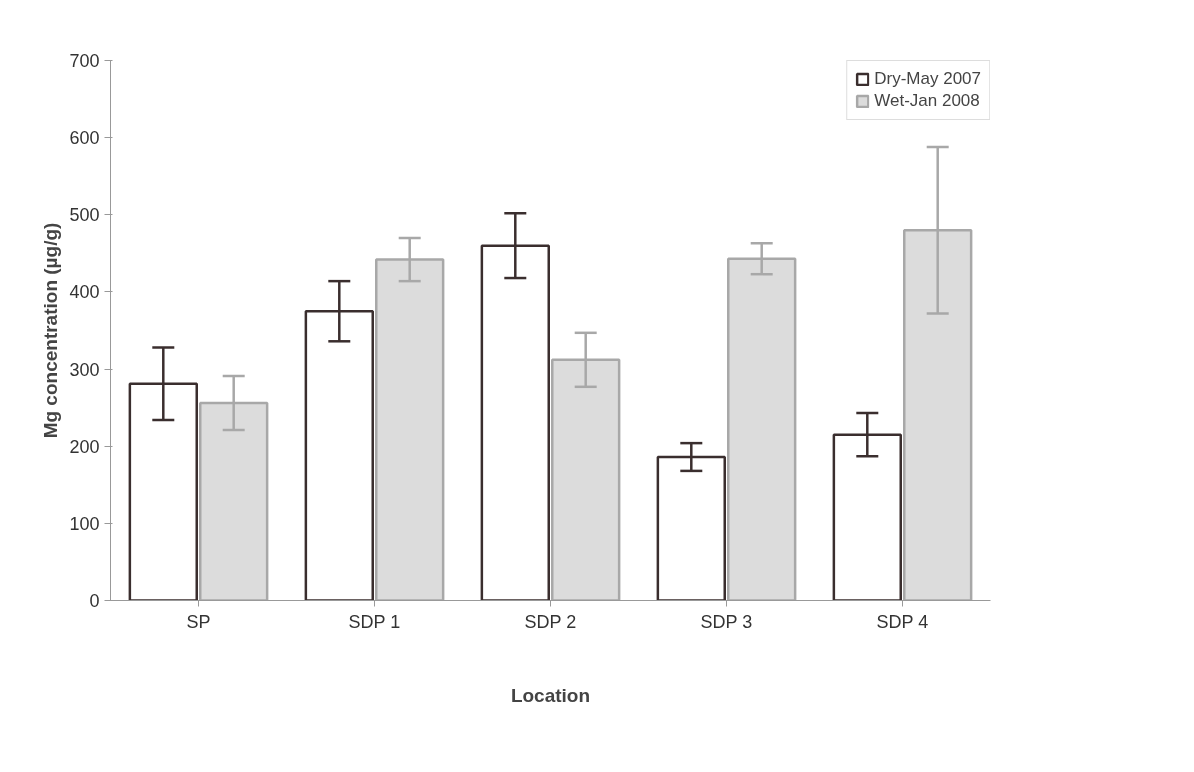 This screenshot has height=772, width=1194. What do you see at coordinates (84, 61) in the screenshot?
I see `y-tick-label: 700` at bounding box center [84, 61].